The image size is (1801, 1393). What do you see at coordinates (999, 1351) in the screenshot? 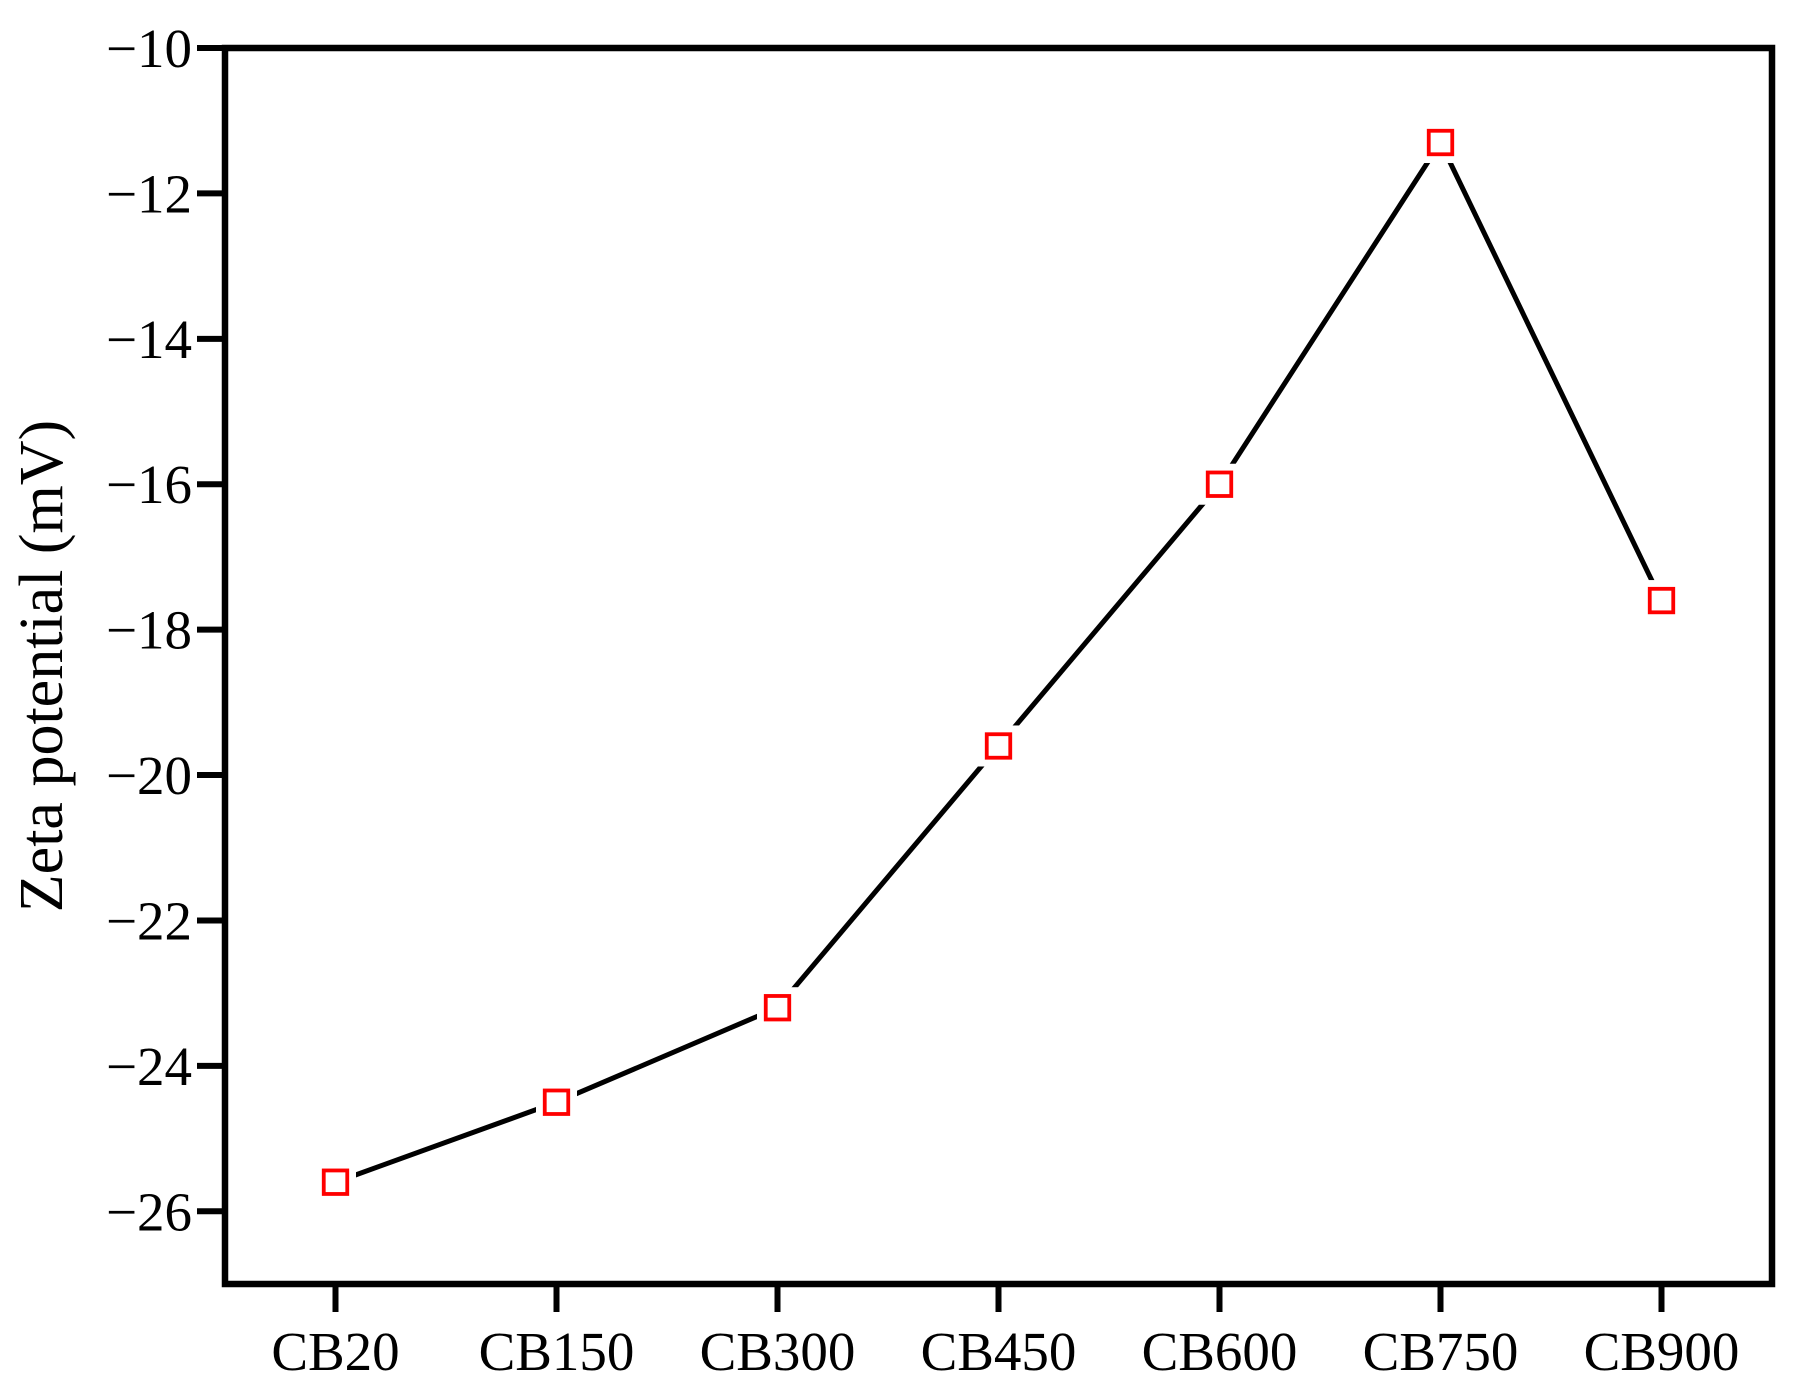
I see `x-axis-tick-label: CB450` at bounding box center [999, 1351].